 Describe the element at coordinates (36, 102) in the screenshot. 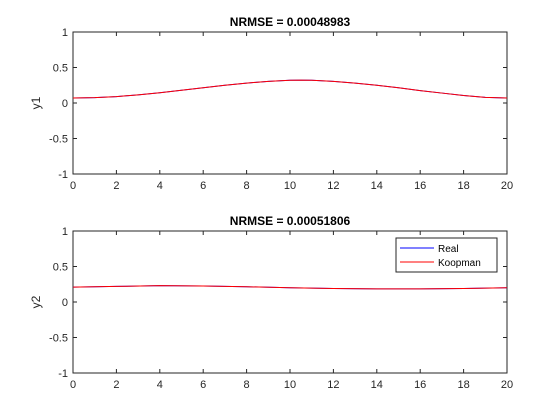

I see `y-axis-label: y1` at that location.